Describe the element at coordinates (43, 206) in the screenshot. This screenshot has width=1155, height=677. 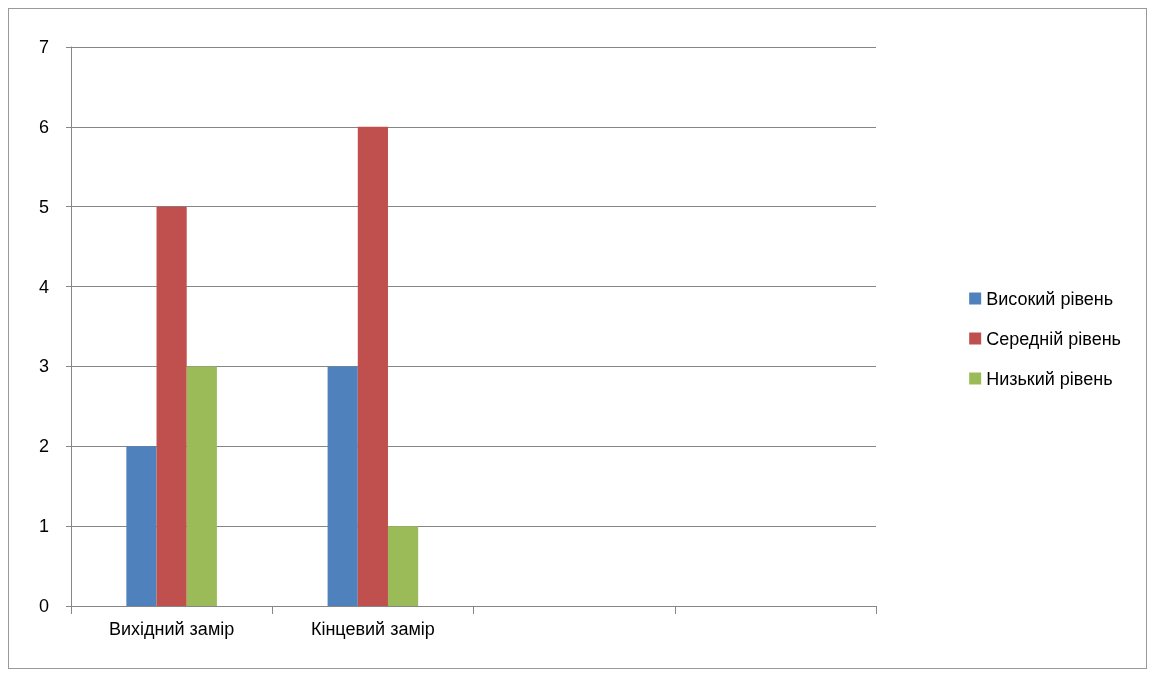
I see `y-tick-label: 5` at that location.